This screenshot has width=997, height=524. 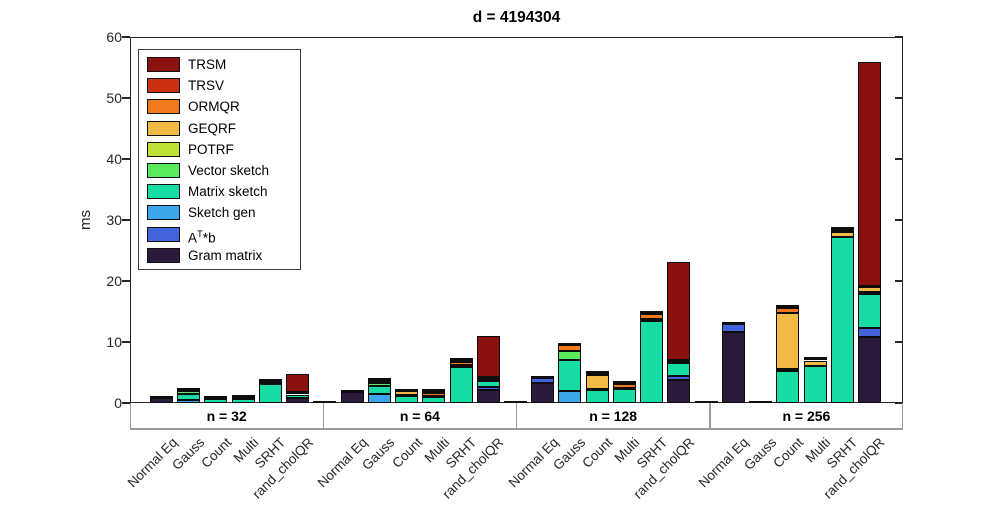 I want to click on legend-item: GEQRF, so click(x=222, y=129).